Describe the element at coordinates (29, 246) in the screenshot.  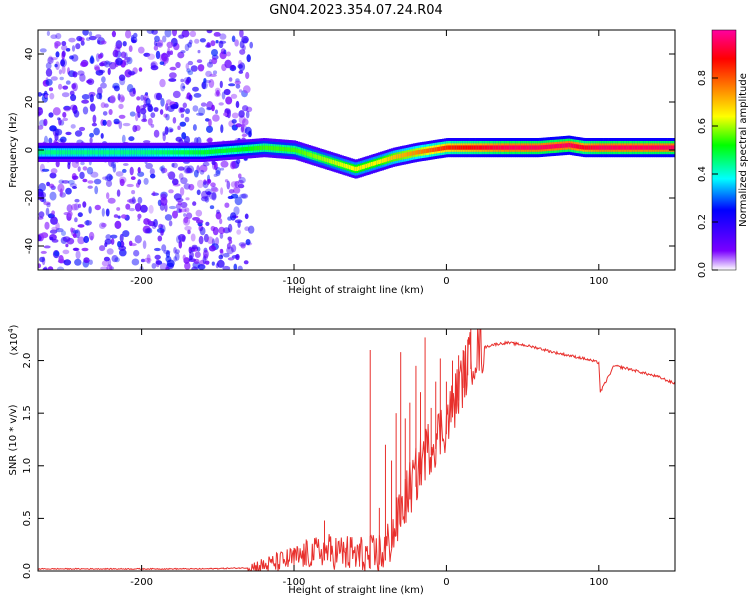
I see `spectrogram-ytick-label: -40` at that location.